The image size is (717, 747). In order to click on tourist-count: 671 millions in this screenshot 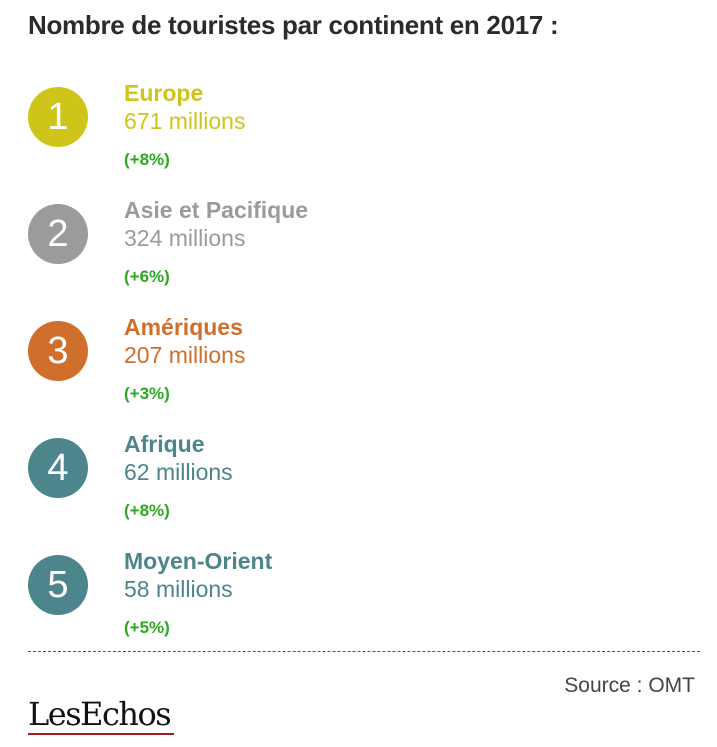, I will do `click(185, 121)`.